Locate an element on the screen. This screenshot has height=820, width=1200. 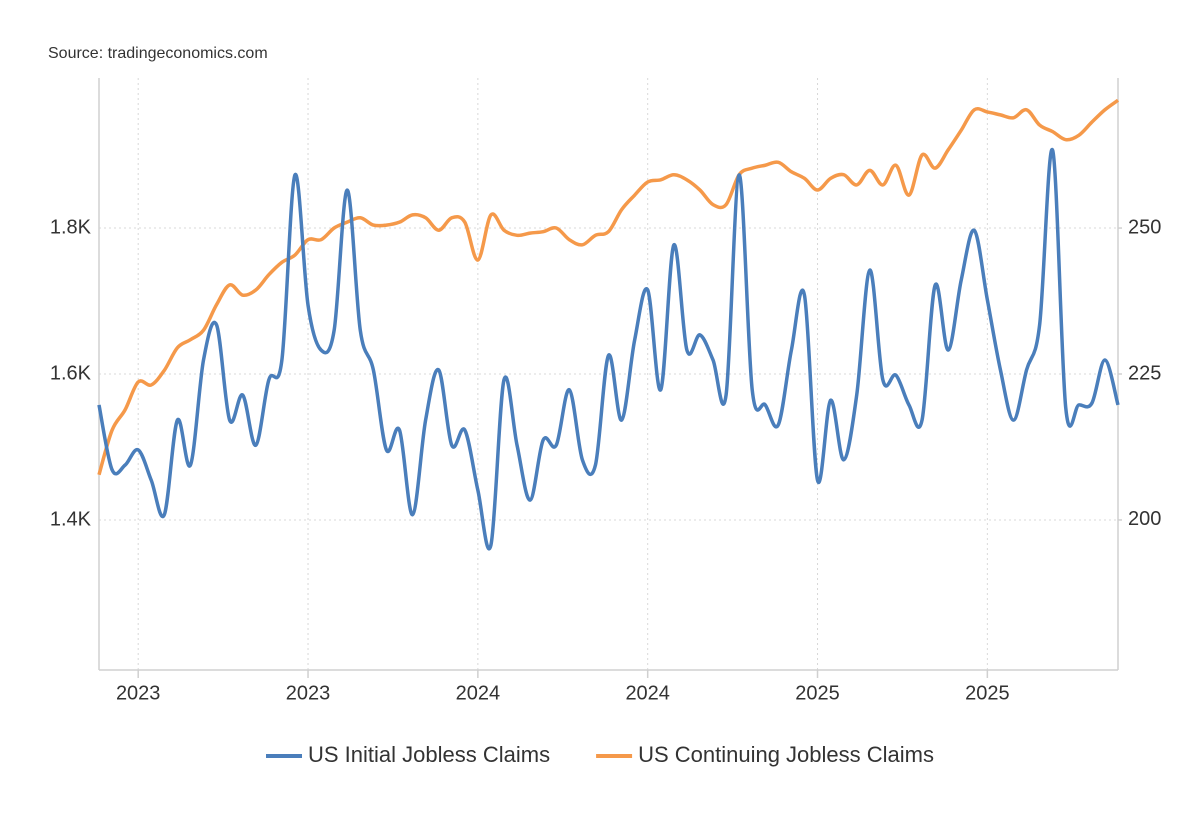
y2-tick-label: 225 is located at coordinates (1144, 373).